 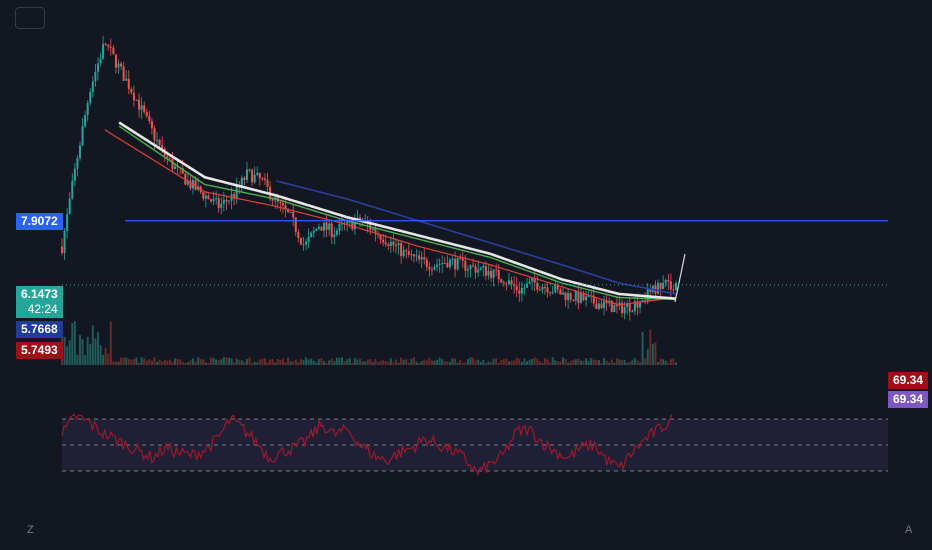 What do you see at coordinates (680, 278) in the screenshot?
I see `trend-line` at bounding box center [680, 278].